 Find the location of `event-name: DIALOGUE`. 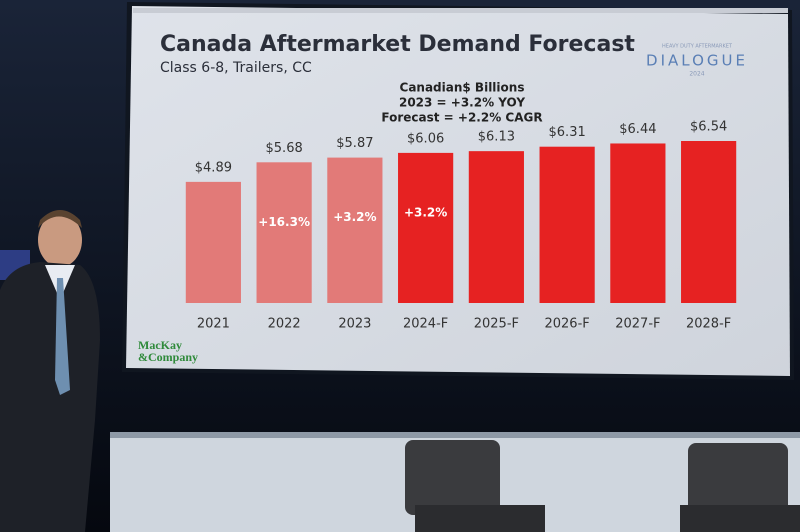

event-name: DIALOGUE is located at coordinates (697, 61).